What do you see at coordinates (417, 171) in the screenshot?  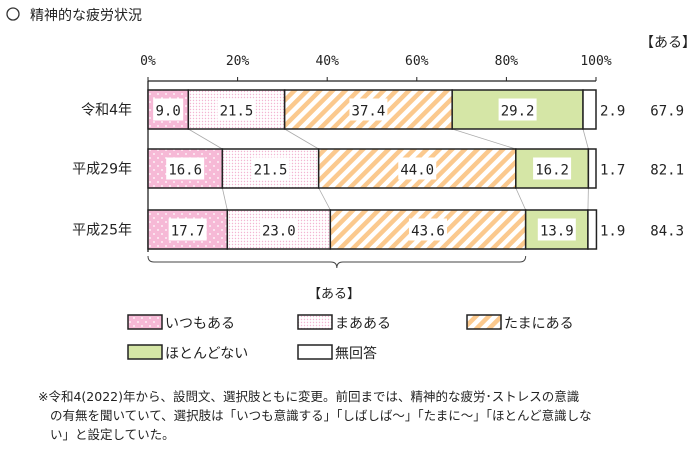 I see `data-label: 44.0` at bounding box center [417, 171].